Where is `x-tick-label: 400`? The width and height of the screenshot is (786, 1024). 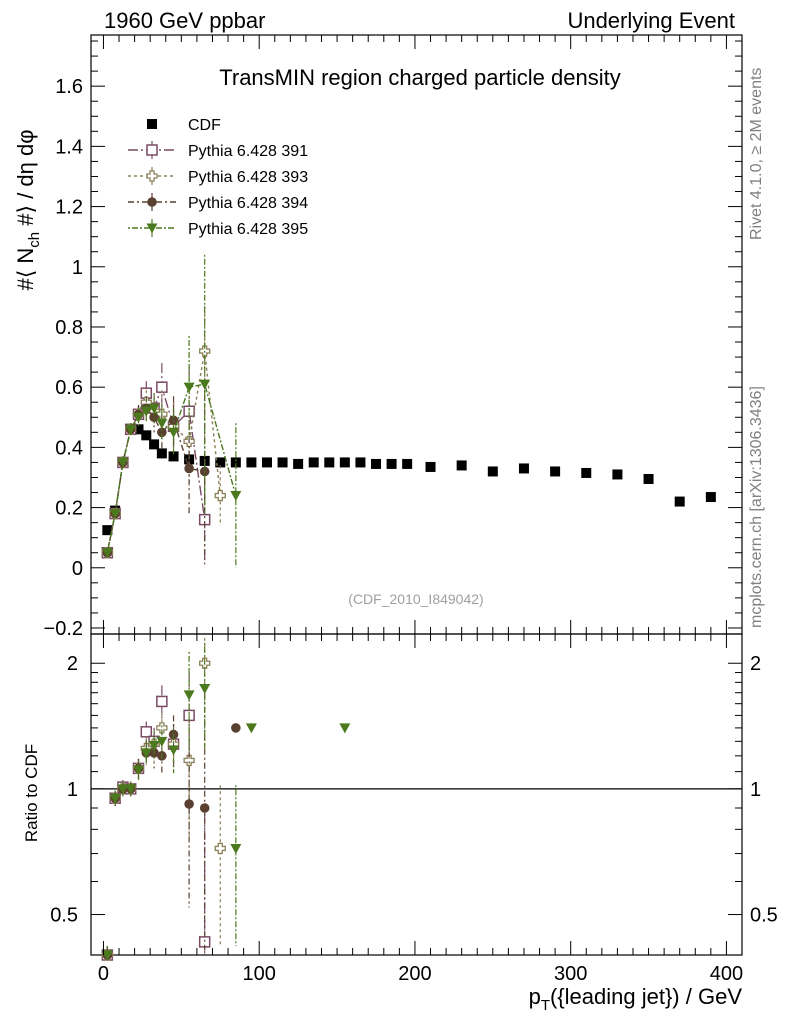 x-tick-label: 400 is located at coordinates (726, 974).